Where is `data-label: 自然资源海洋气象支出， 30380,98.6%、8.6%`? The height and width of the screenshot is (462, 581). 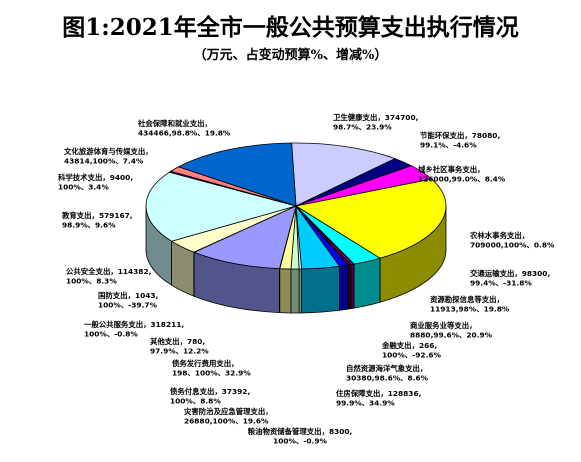
data-label: 自然资源海洋气象支出， 30380,98.6%、8.6% is located at coordinates (387, 373).